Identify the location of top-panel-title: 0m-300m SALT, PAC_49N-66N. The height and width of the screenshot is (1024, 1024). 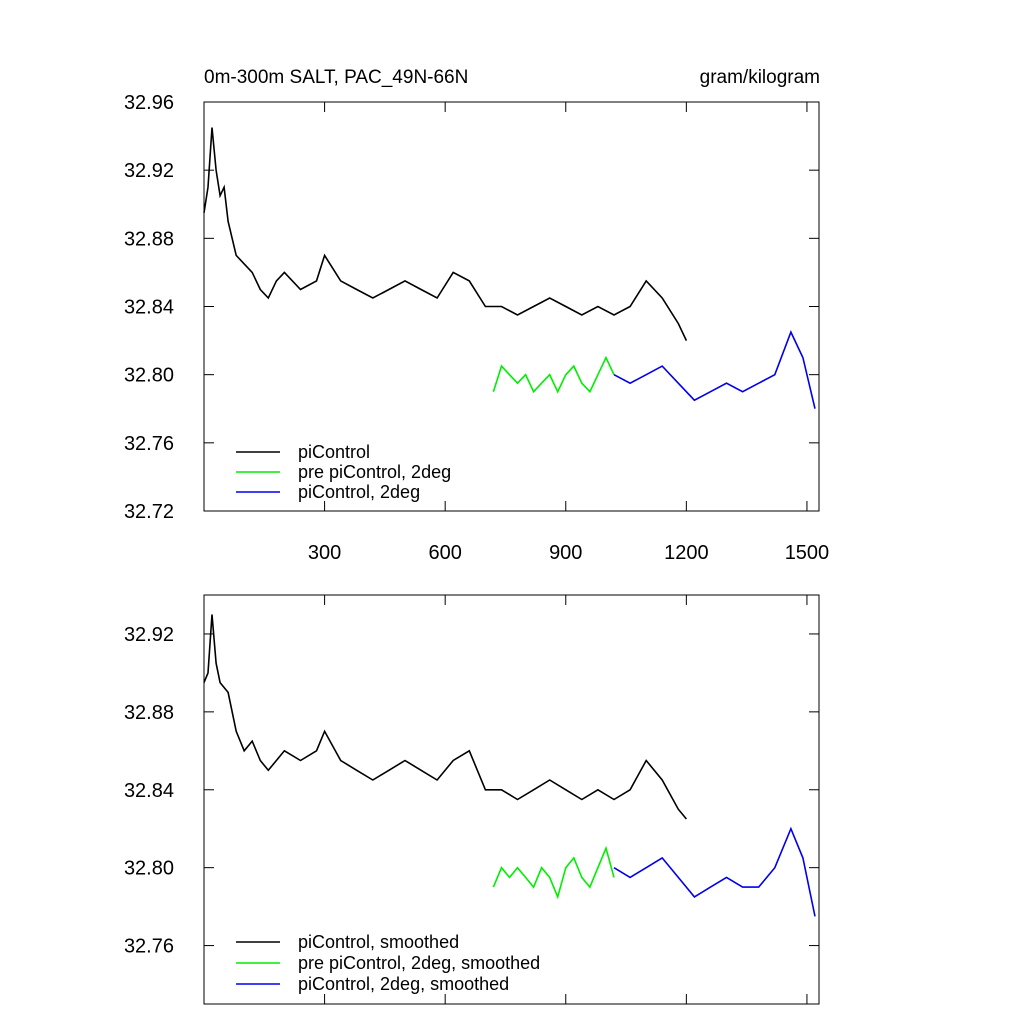
(336, 77).